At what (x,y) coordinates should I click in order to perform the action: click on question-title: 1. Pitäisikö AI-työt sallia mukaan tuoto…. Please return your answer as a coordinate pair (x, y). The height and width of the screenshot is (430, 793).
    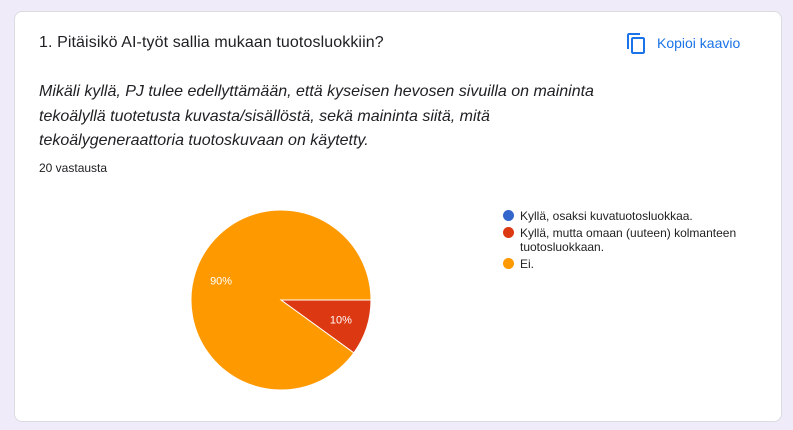
    Looking at the image, I should click on (211, 42).